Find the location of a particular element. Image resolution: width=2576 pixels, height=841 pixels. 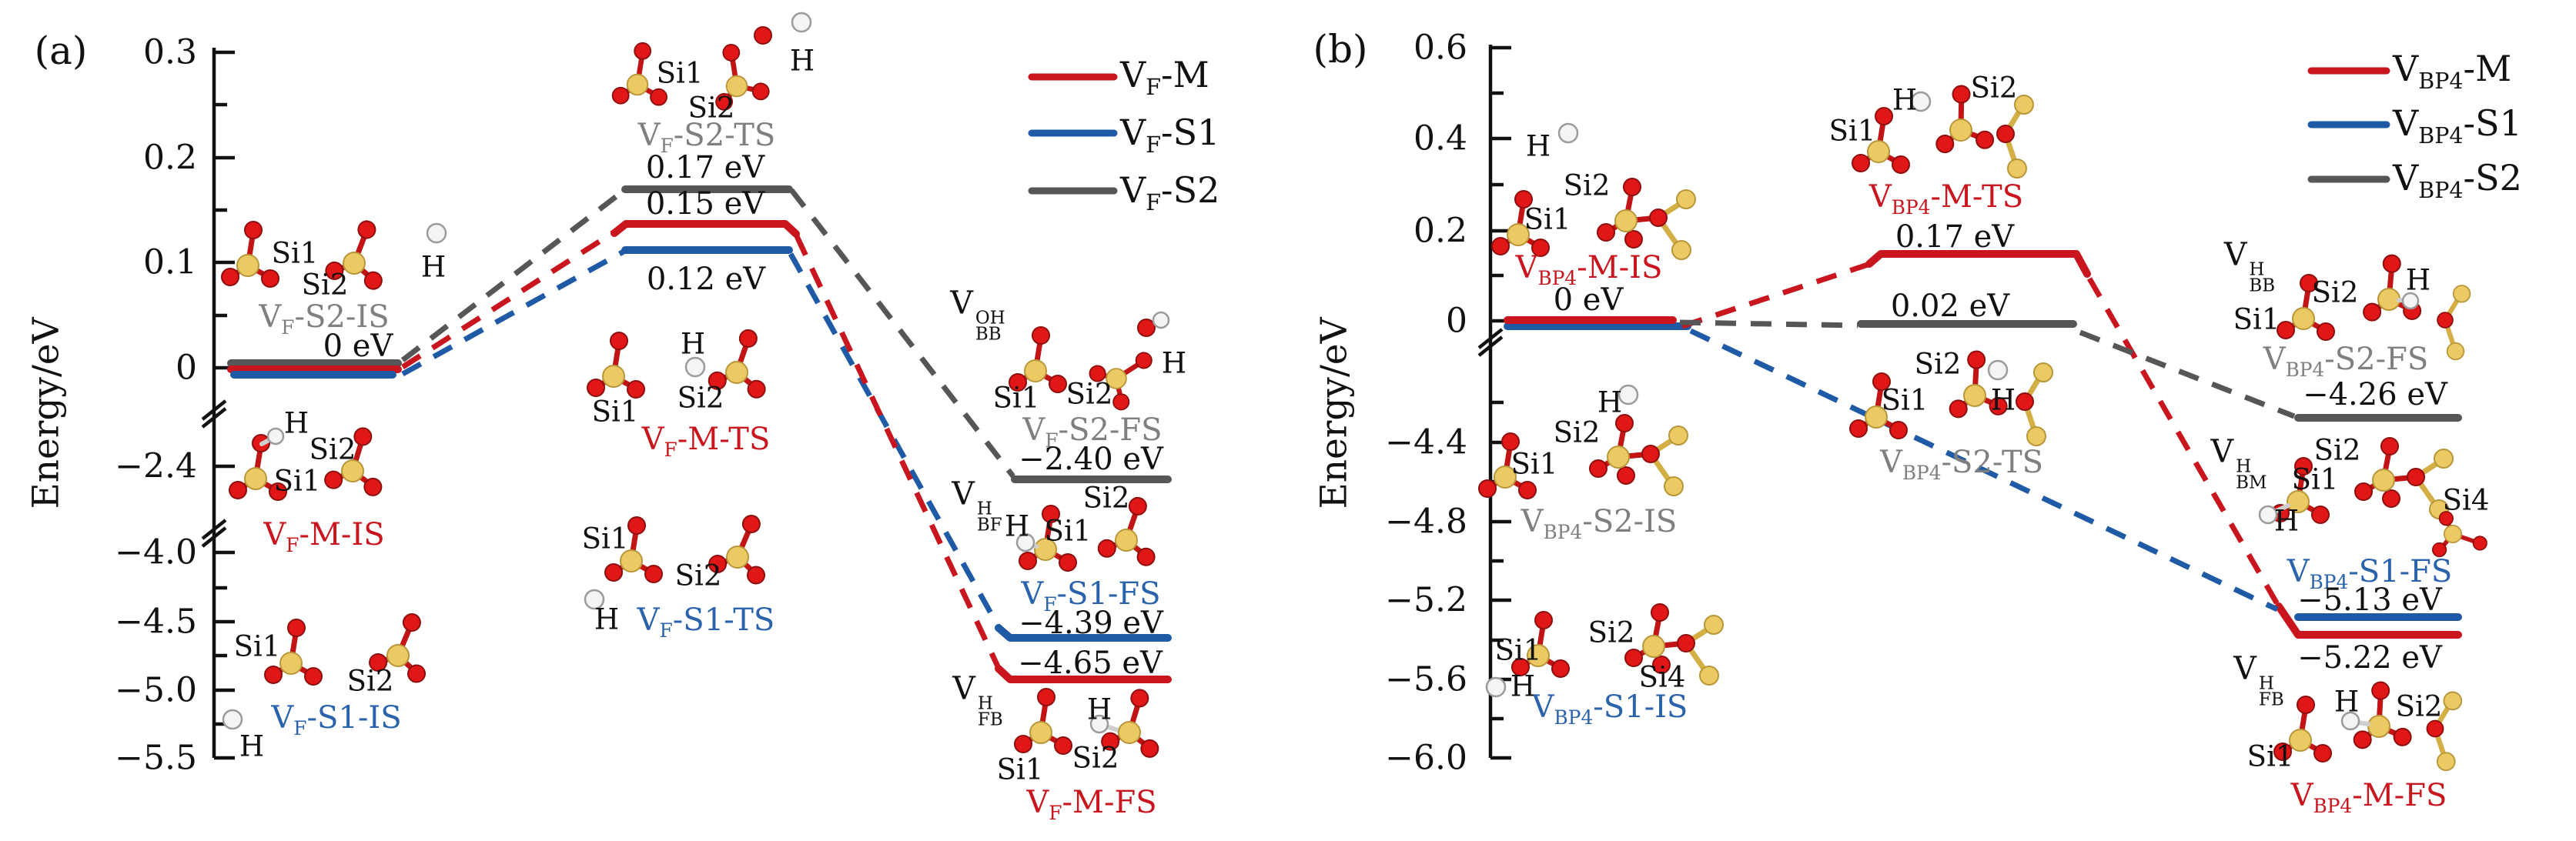

state-label-vbp4-s1-is: VBP4-S1-IS is located at coordinates (1609, 709).